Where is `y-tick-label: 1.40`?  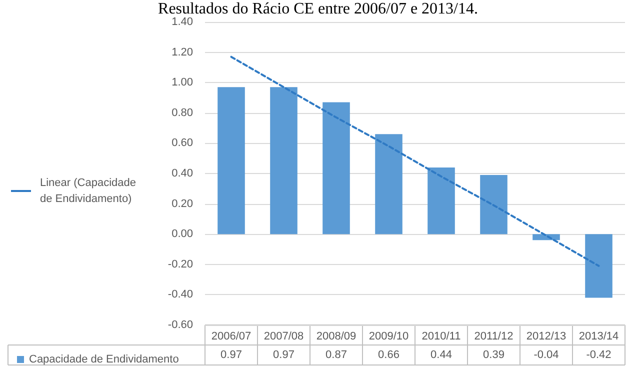 y-tick-label: 1.40 is located at coordinates (182, 22).